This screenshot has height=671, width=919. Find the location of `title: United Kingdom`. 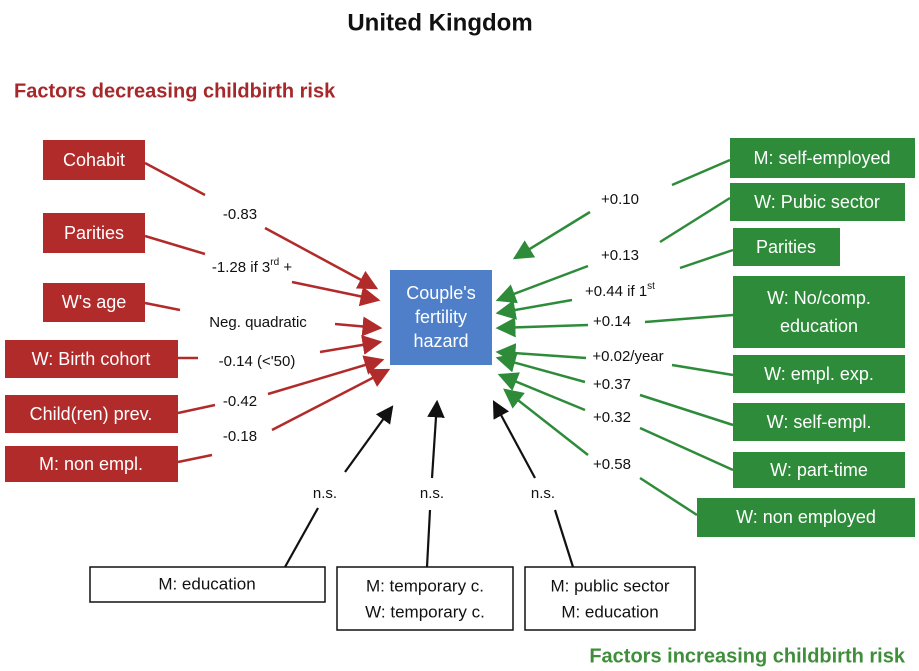

title: United Kingdom is located at coordinates (439, 22).